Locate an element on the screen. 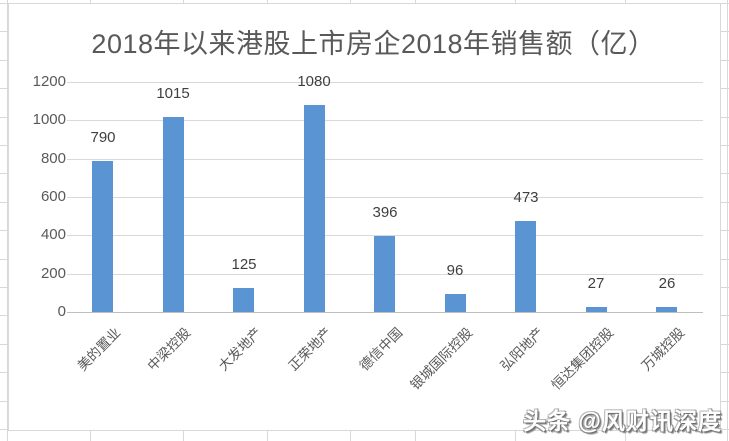 The width and height of the screenshot is (729, 441). bar-value-label: 473 is located at coordinates (526, 197).